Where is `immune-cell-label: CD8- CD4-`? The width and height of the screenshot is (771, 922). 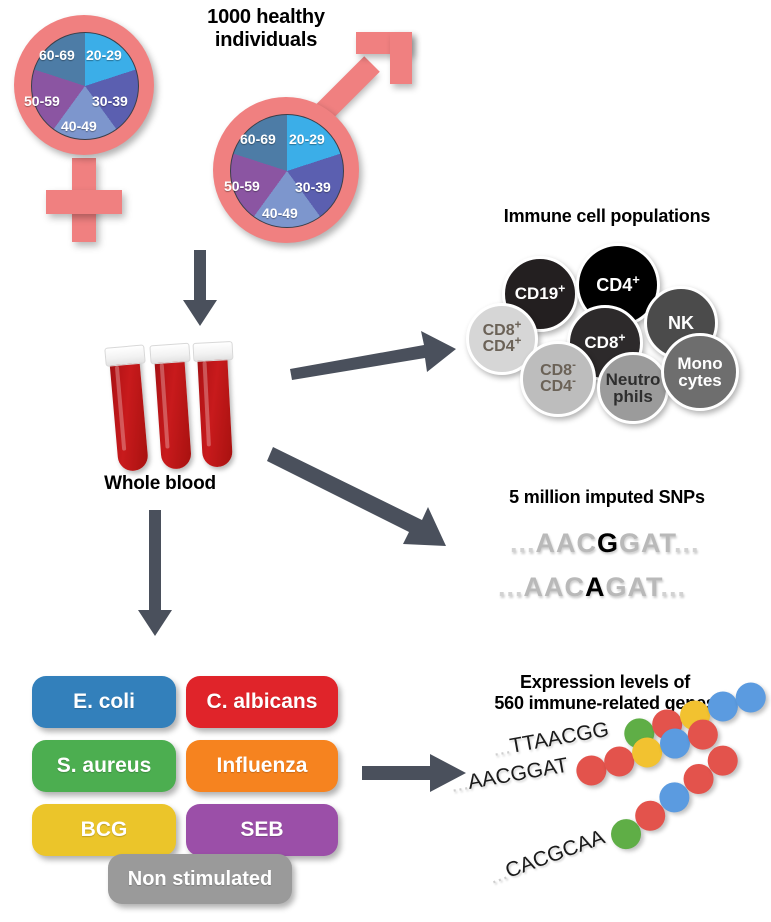 immune-cell-label: CD8- CD4- is located at coordinates (558, 377).